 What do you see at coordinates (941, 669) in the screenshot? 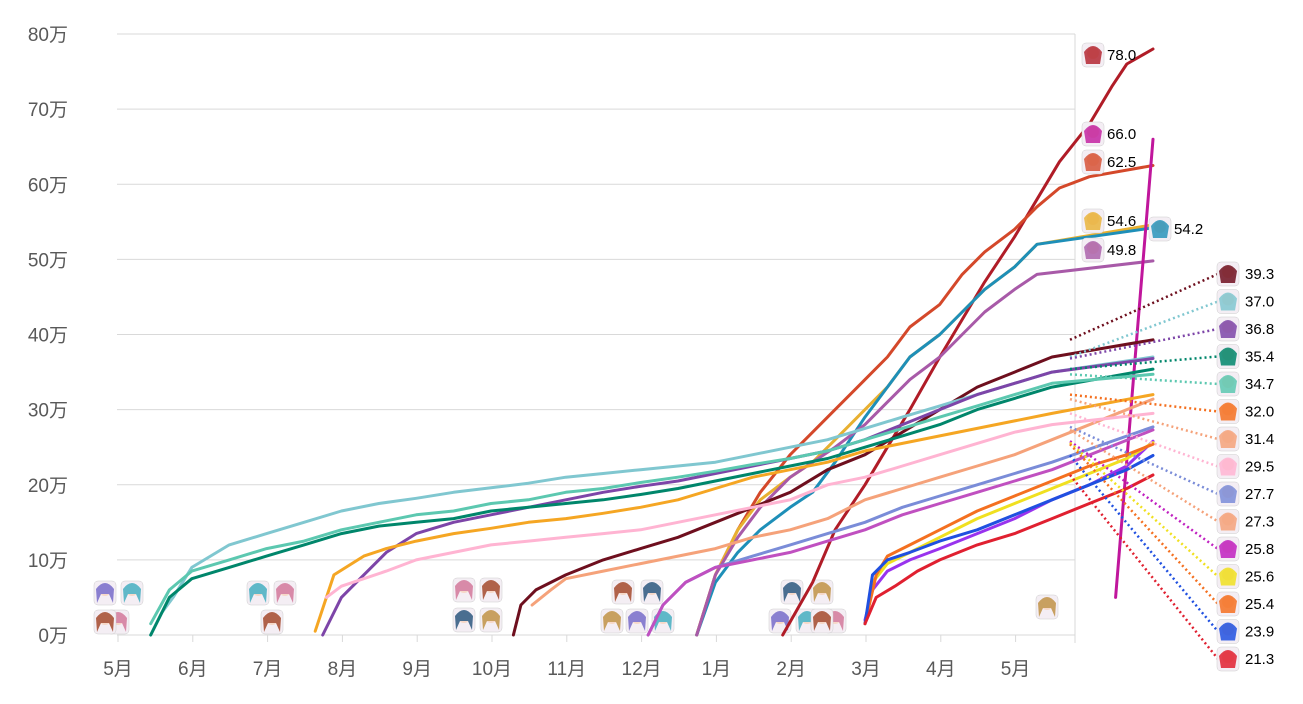
I see `x-tick-label: 4月` at bounding box center [941, 669].